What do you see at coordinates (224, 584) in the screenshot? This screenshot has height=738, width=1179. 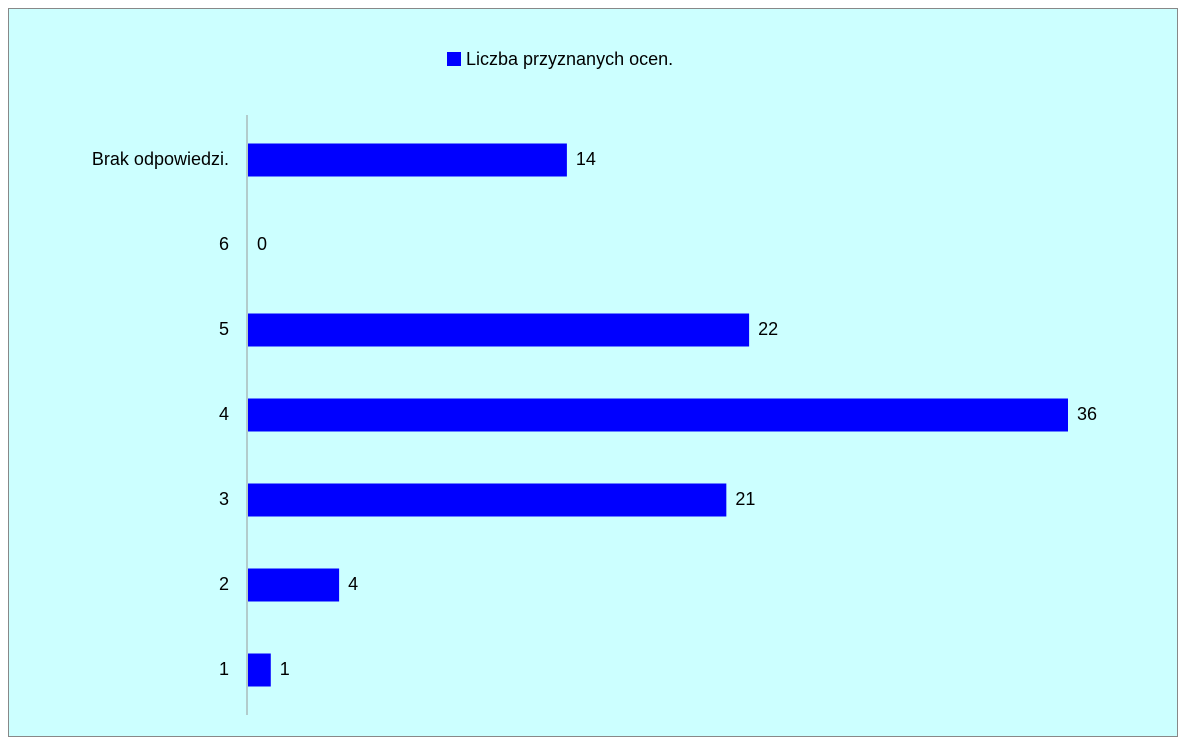 I see `y-tick-label: 2` at bounding box center [224, 584].